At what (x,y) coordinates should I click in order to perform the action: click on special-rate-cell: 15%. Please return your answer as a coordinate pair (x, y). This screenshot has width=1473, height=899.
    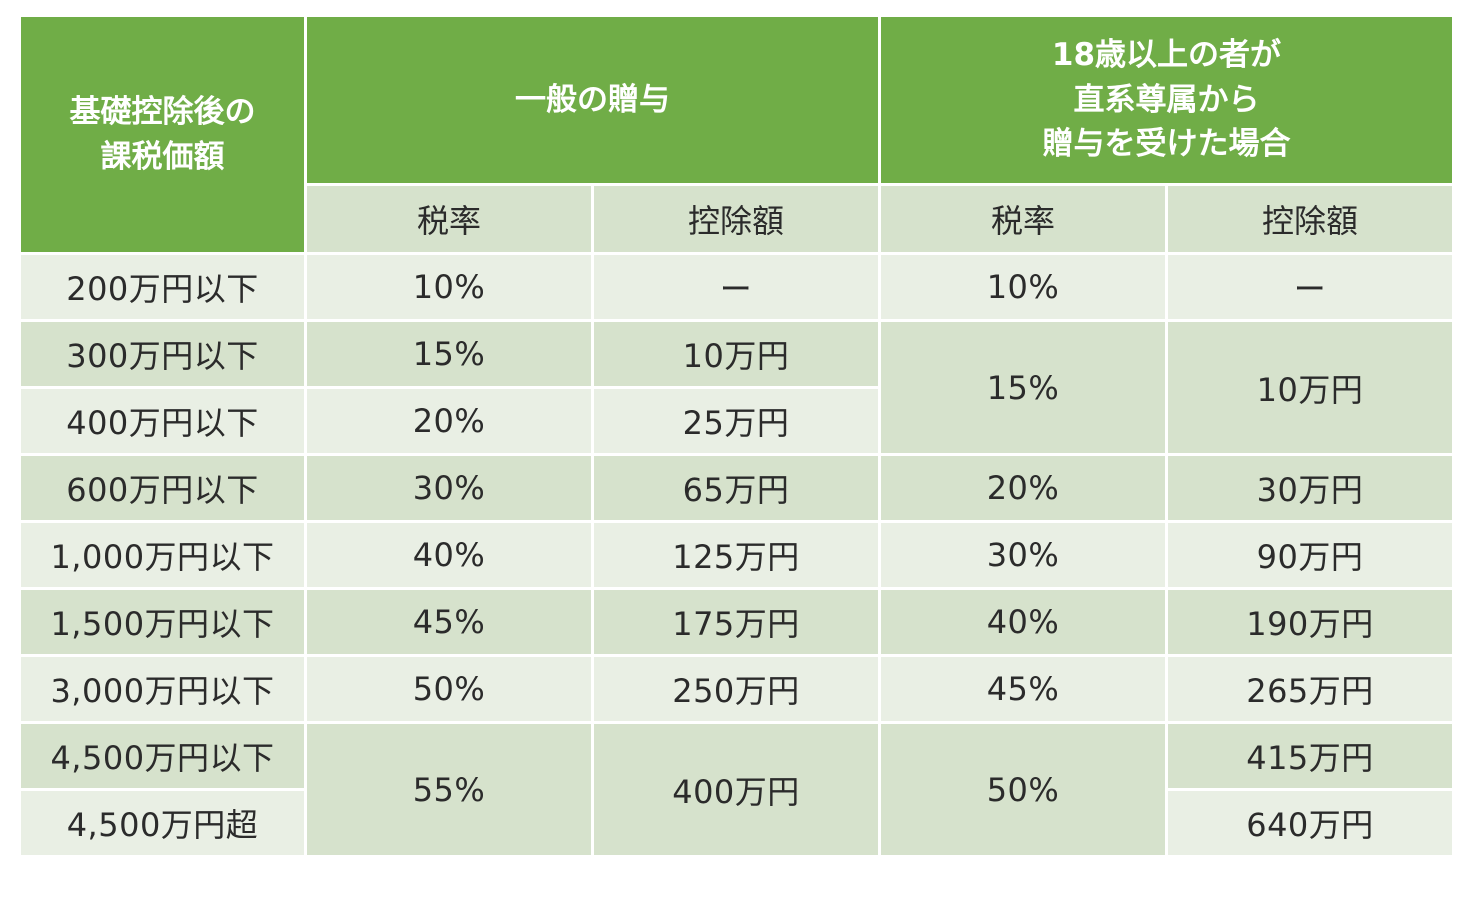
    Looking at the image, I should click on (1023, 387).